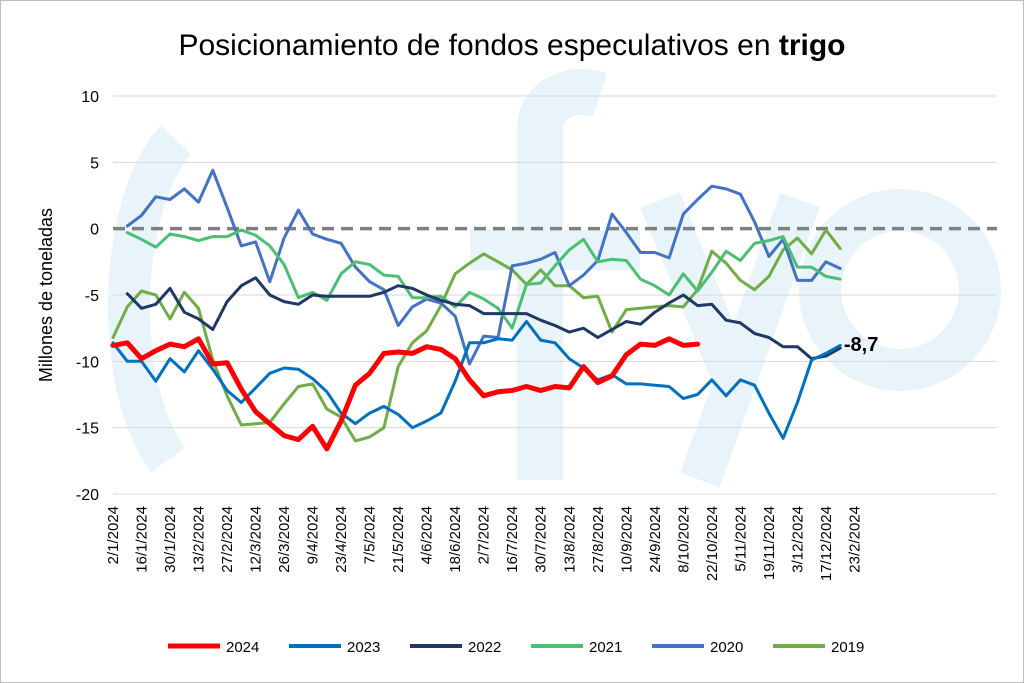 Image resolution: width=1024 pixels, height=683 pixels. What do you see at coordinates (90, 97) in the screenshot?
I see `y-tick-label: 10` at bounding box center [90, 97].